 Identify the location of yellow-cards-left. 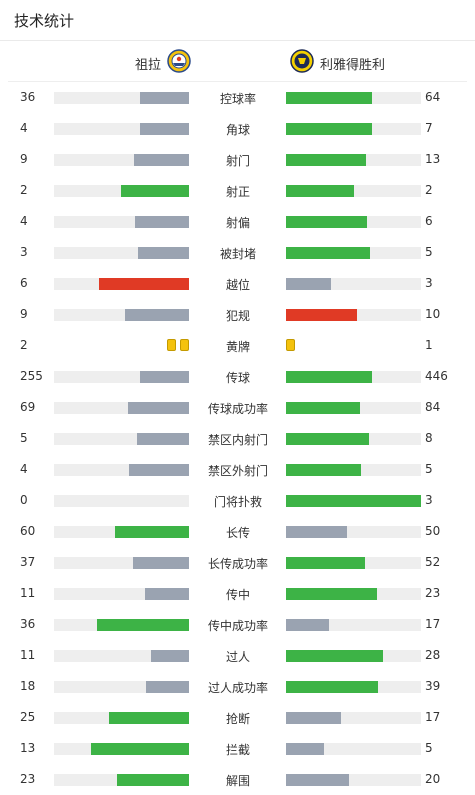
(178, 345).